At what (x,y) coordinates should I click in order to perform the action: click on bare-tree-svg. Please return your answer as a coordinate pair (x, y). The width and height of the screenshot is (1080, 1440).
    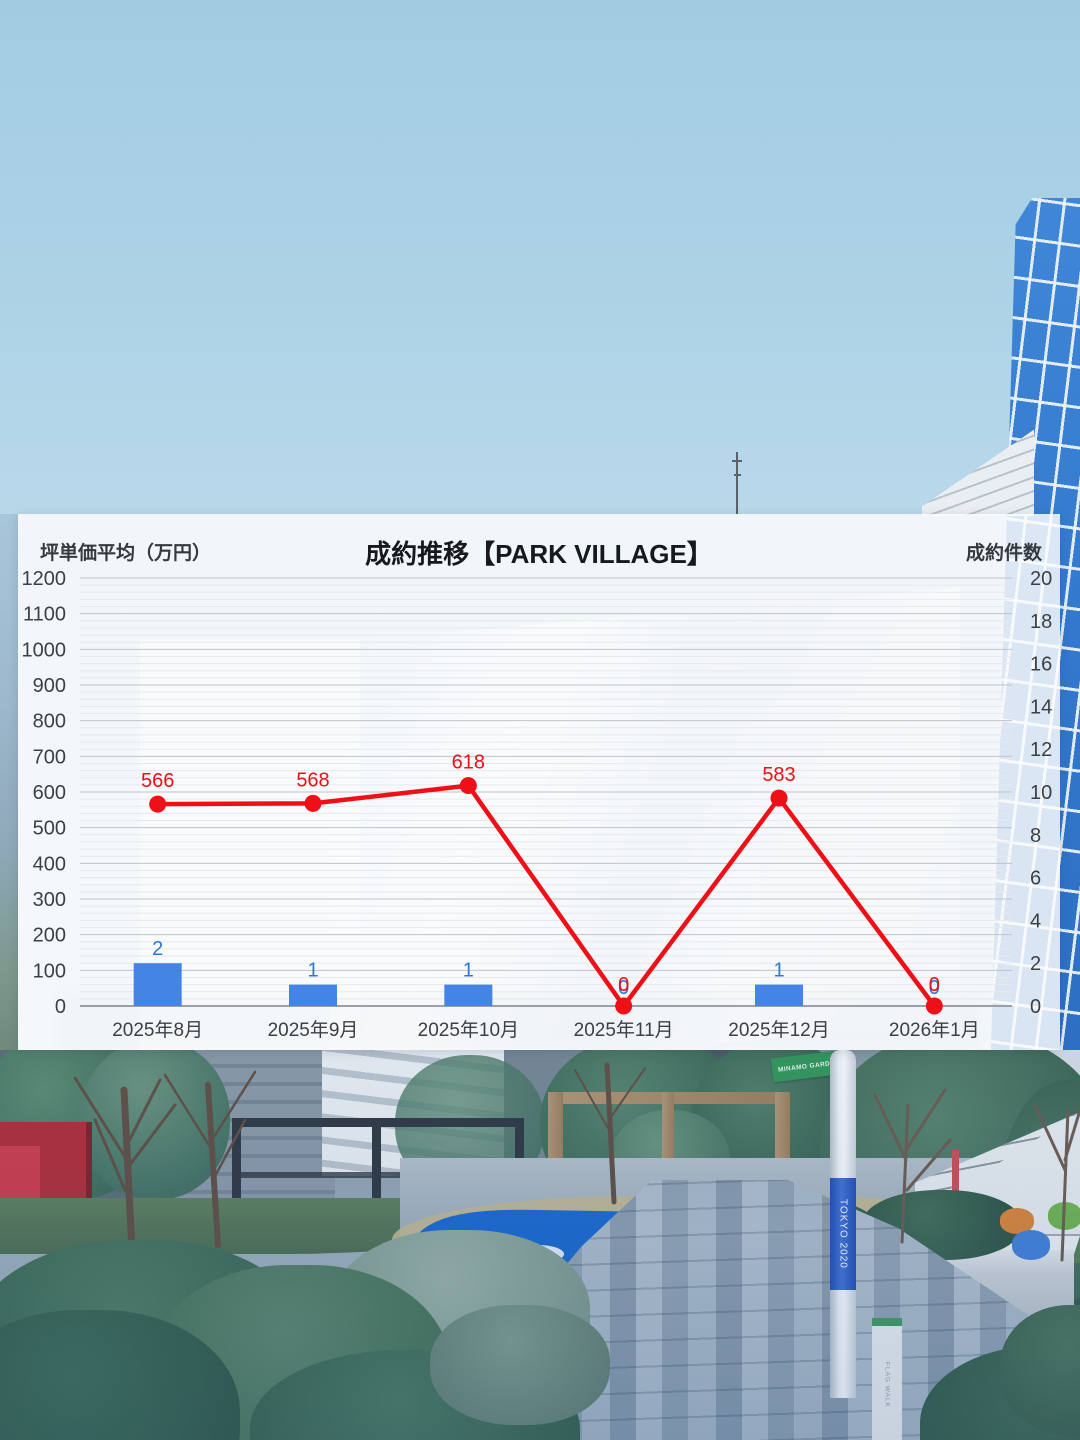
    Looking at the image, I should click on (576, 1162).